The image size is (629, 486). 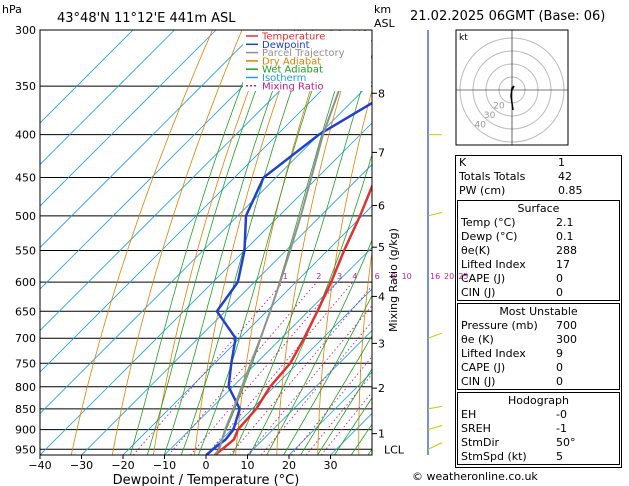 I want to click on pressure-tick-label: 950, so click(x=25, y=449).